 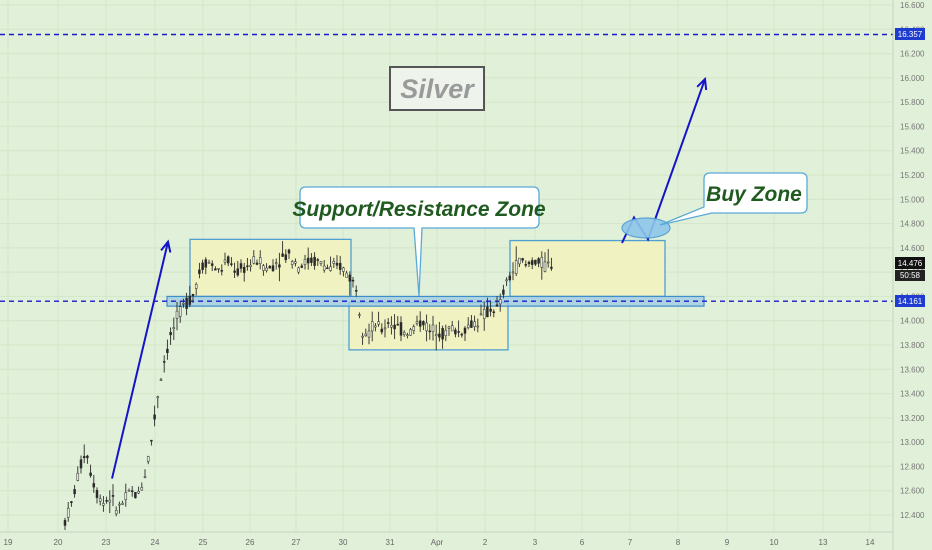 What do you see at coordinates (663, 161) in the screenshot?
I see `projection-arrow` at bounding box center [663, 161].